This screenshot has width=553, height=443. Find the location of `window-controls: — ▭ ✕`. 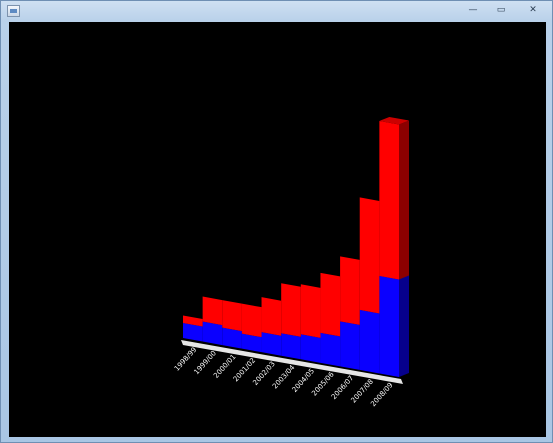

window-controls: — ▭ ✕ is located at coordinates (505, 10).